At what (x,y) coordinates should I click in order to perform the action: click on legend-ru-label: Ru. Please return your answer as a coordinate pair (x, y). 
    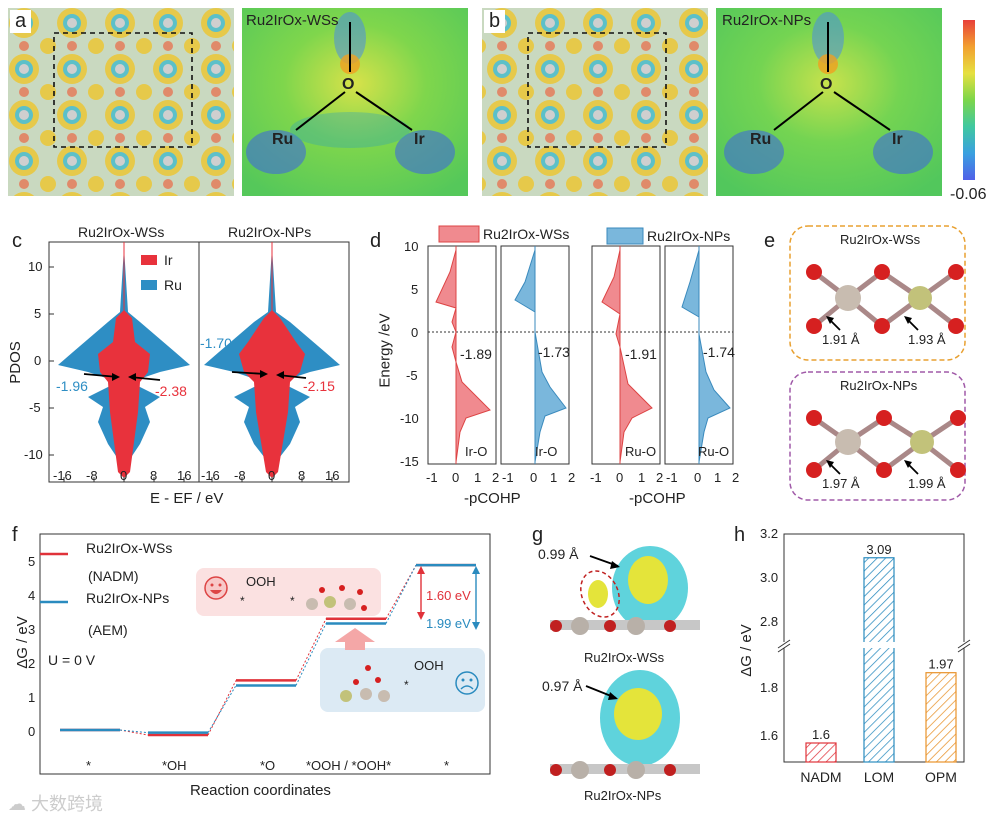
    Looking at the image, I should click on (173, 285).